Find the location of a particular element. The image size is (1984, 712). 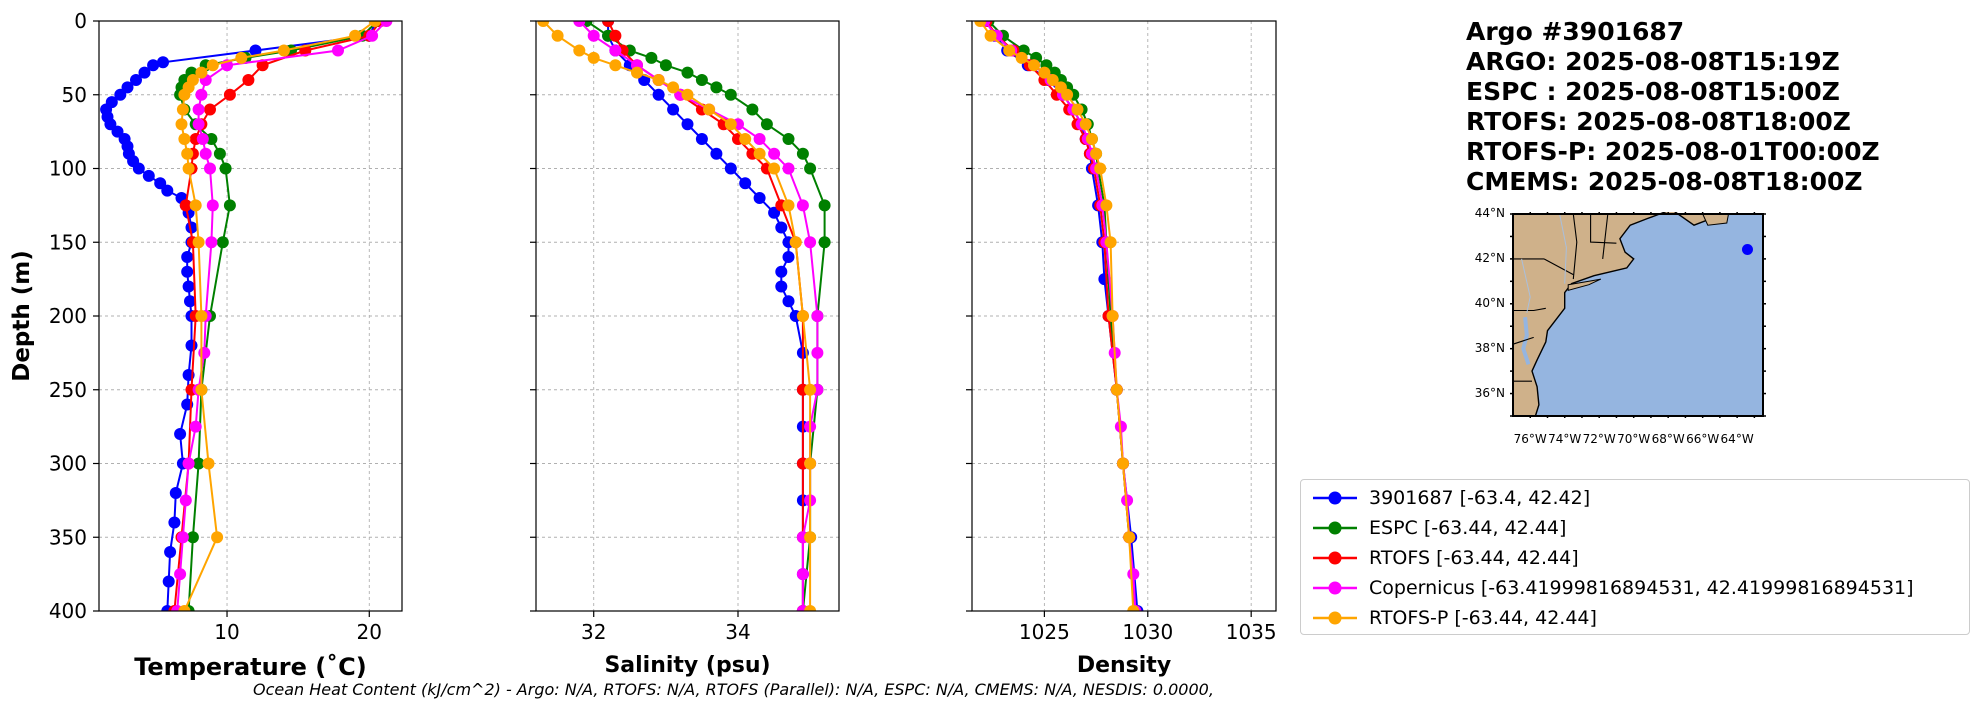

density-xlabel: Density is located at coordinates (1124, 665).